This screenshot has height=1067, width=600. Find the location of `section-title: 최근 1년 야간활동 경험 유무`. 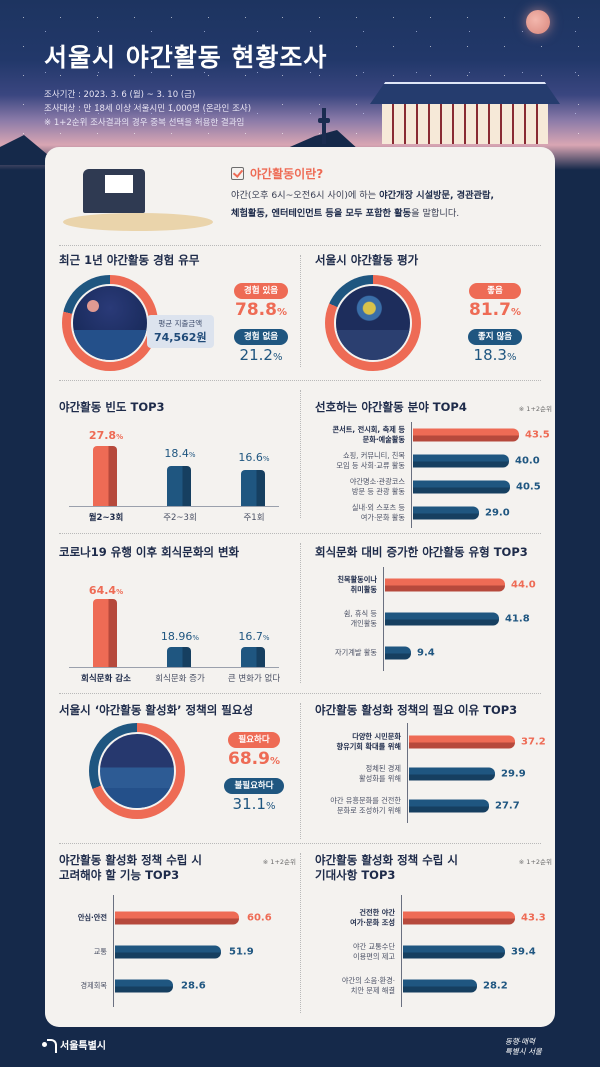

section-title: 최근 1년 야간활동 경험 유무 is located at coordinates (129, 260).